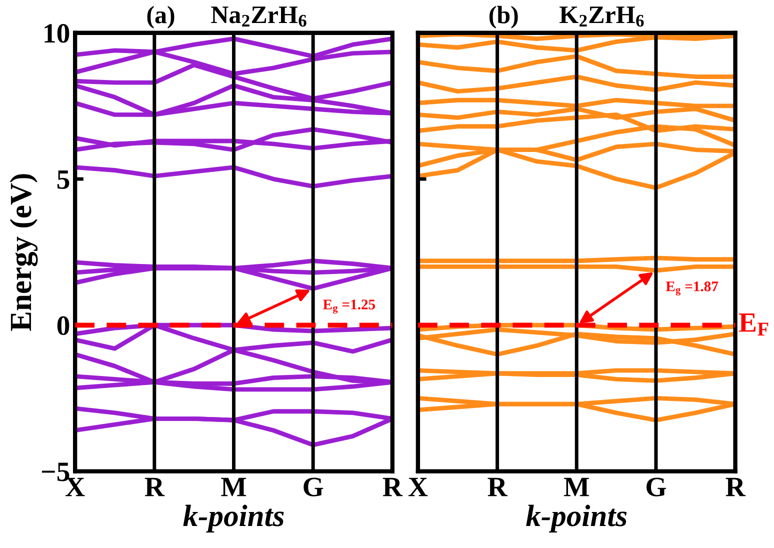 The width and height of the screenshot is (774, 548). Describe the element at coordinates (24, 252) in the screenshot. I see `y-axis-title: Energy (eV)` at that location.